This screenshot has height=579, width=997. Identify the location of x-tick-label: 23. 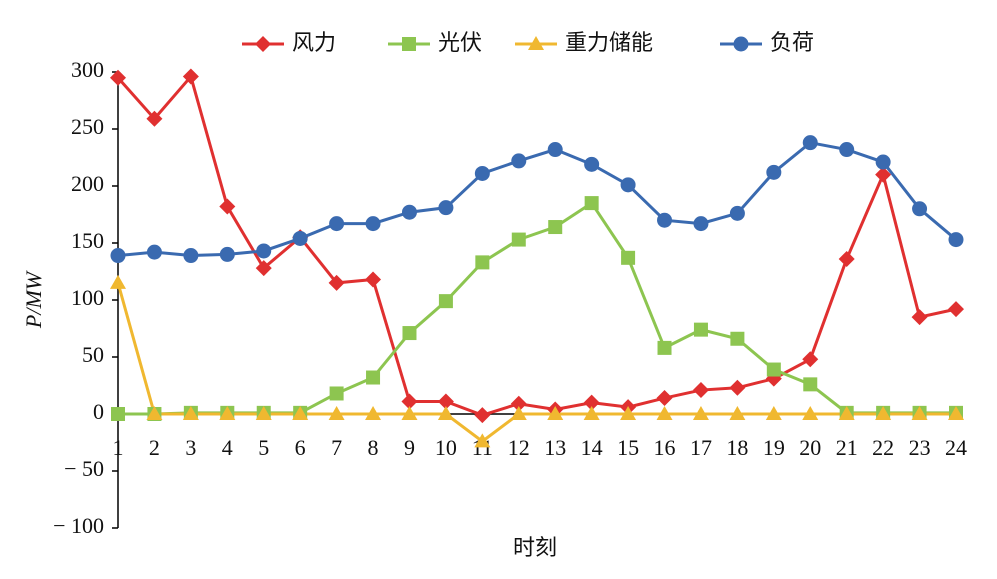
(920, 447).